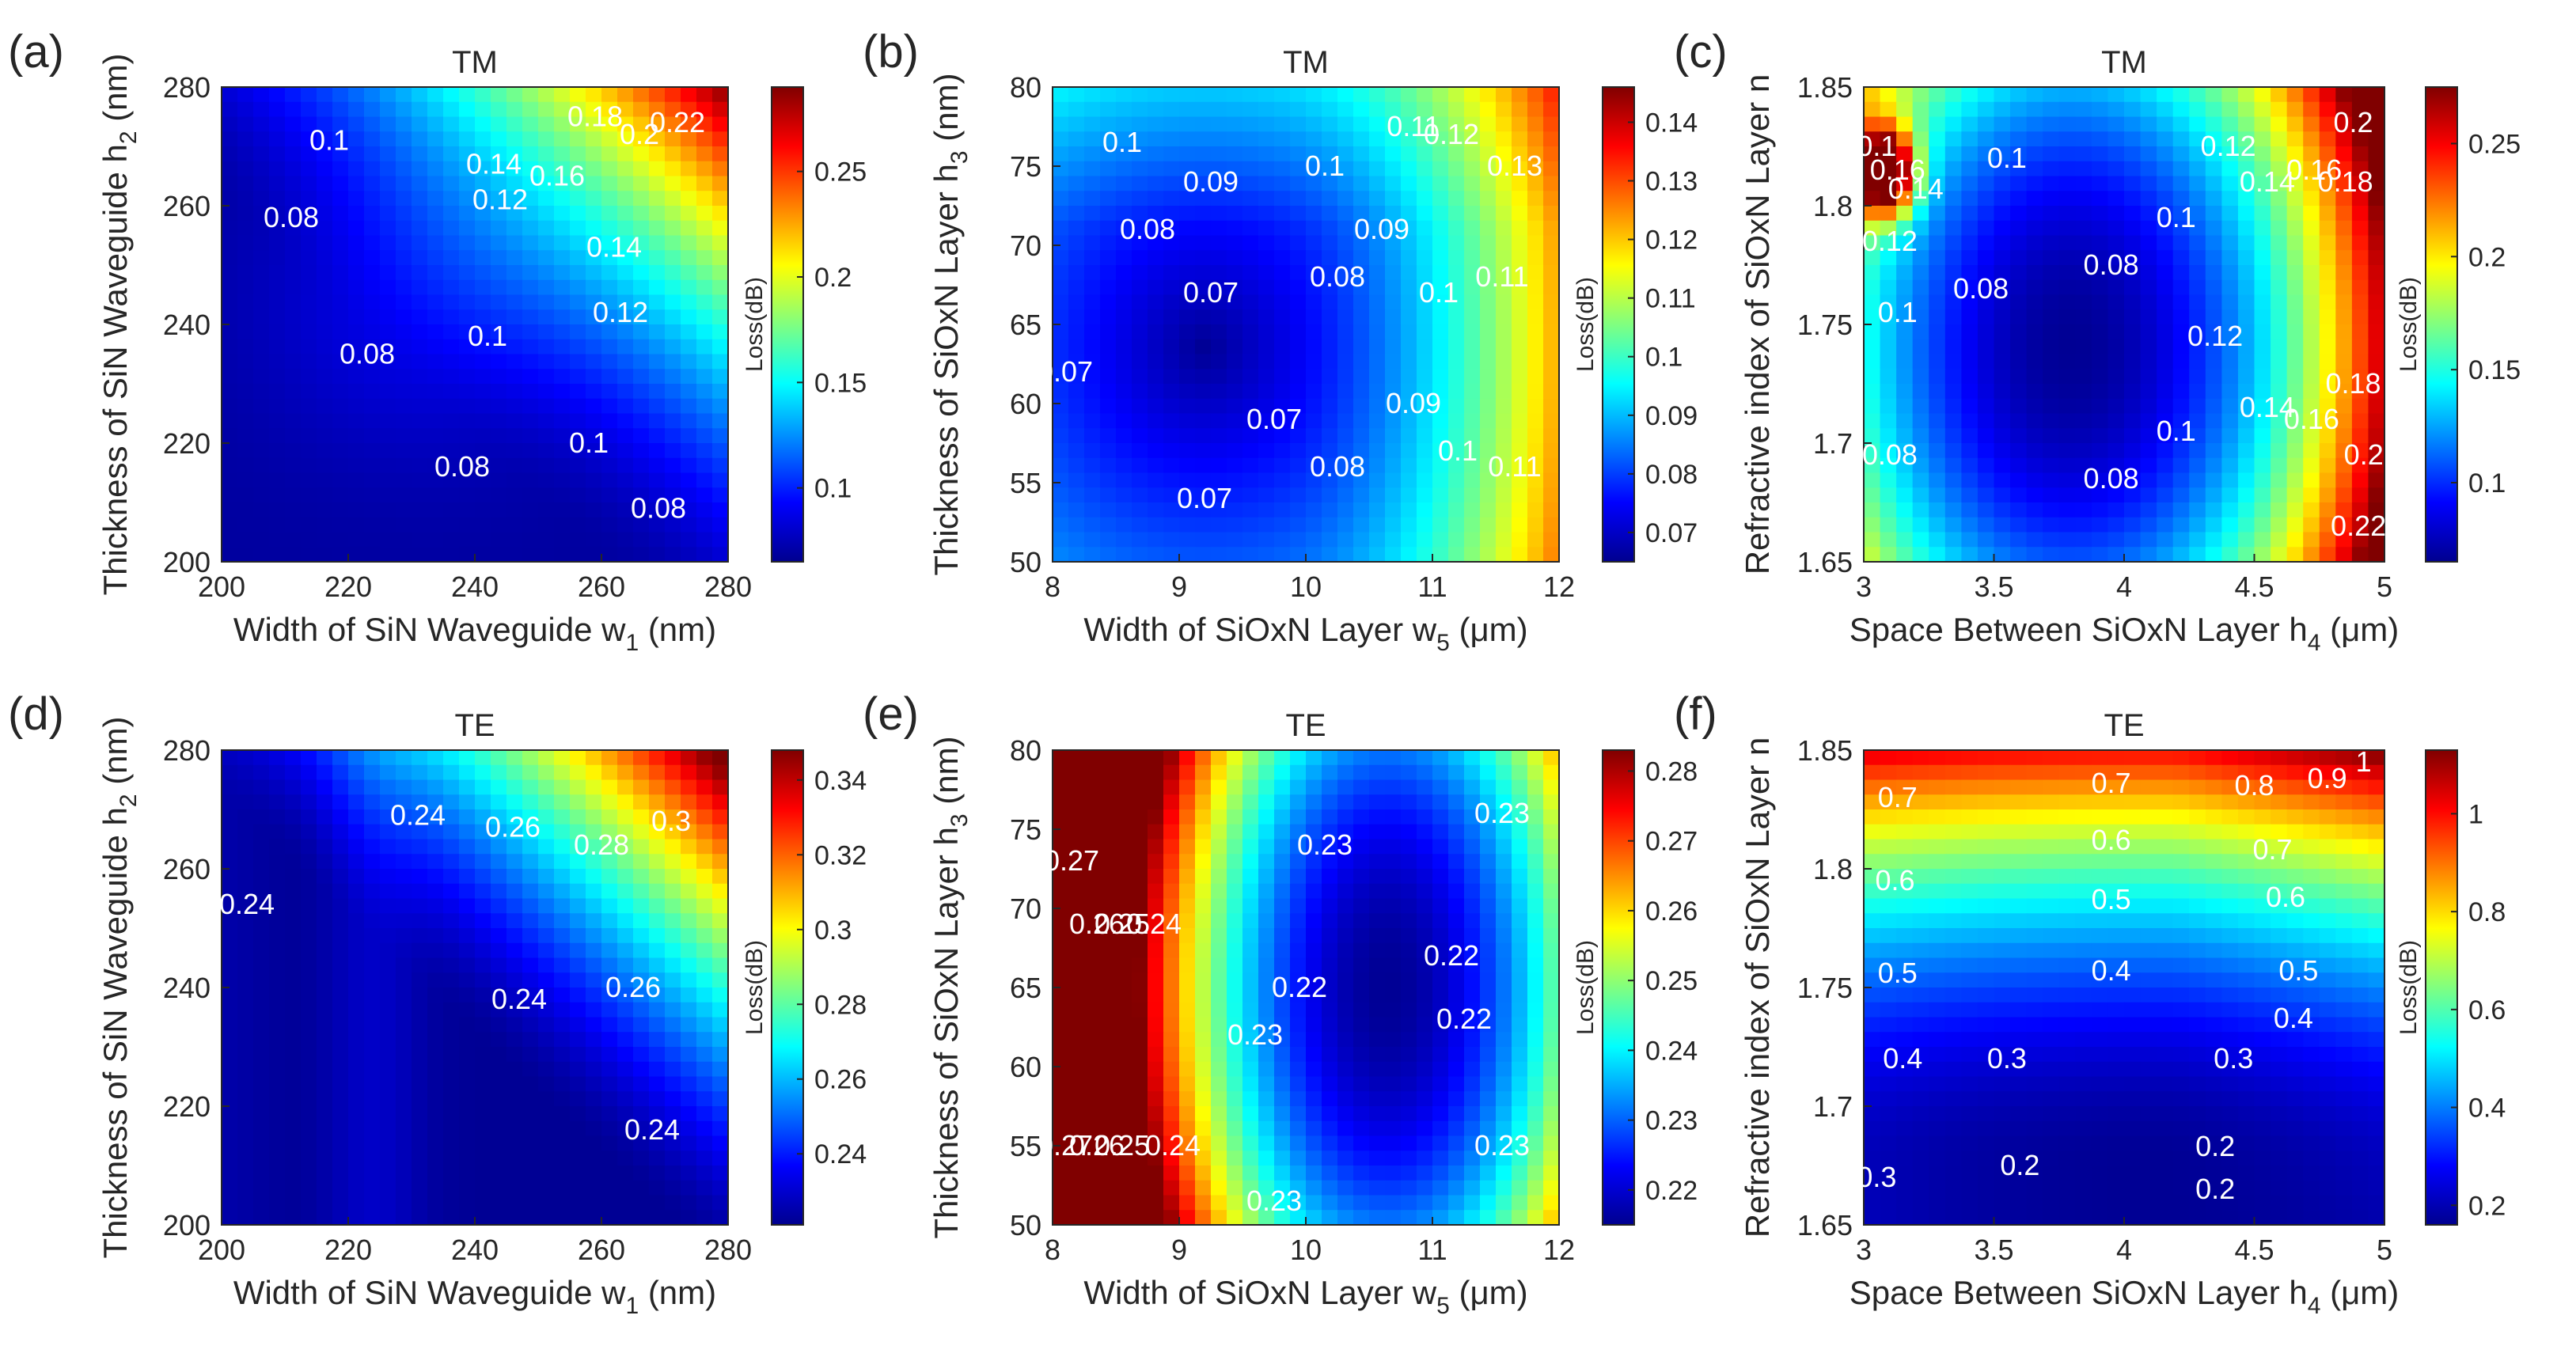 Image resolution: width=2576 pixels, height=1357 pixels. What do you see at coordinates (2124, 633) in the screenshot?
I see `x-axis-label: Space Between SiOxN Layer h4 (μm)` at bounding box center [2124, 633].